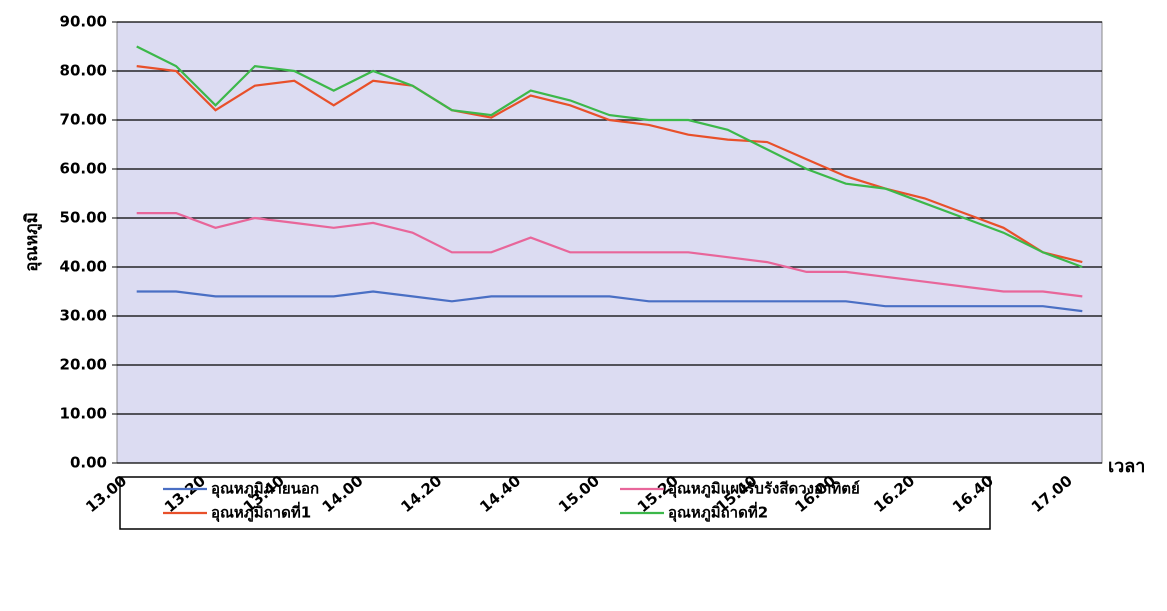  I want to click on legend-label: อุณหภูมิถาดที่1, so click(261, 512).